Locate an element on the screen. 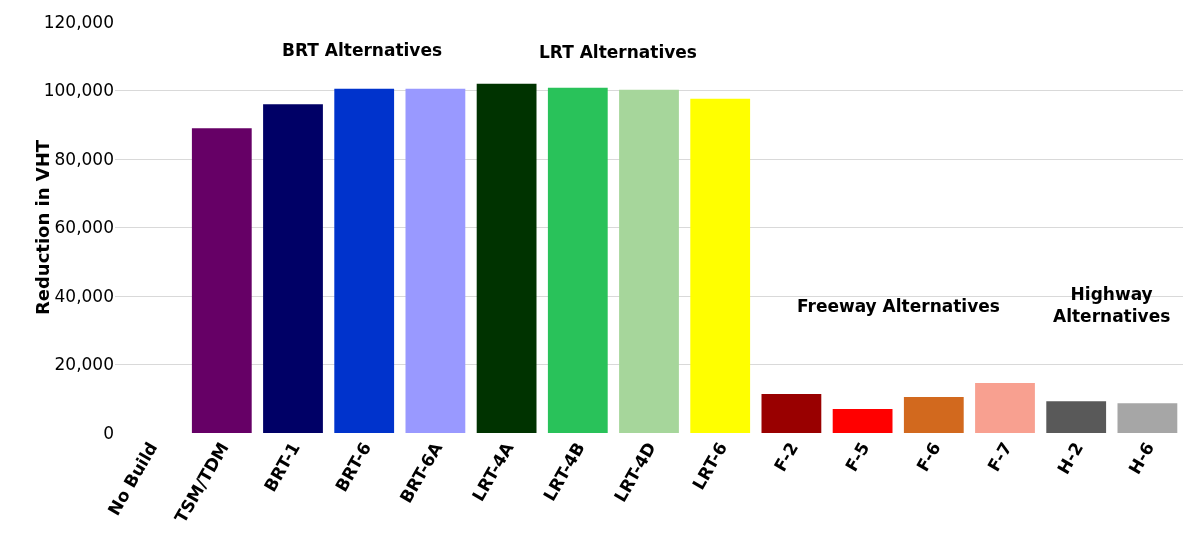 Image resolution: width=1193 pixels, height=548 pixels. annotation: Freeway Alternatives is located at coordinates (898, 306).